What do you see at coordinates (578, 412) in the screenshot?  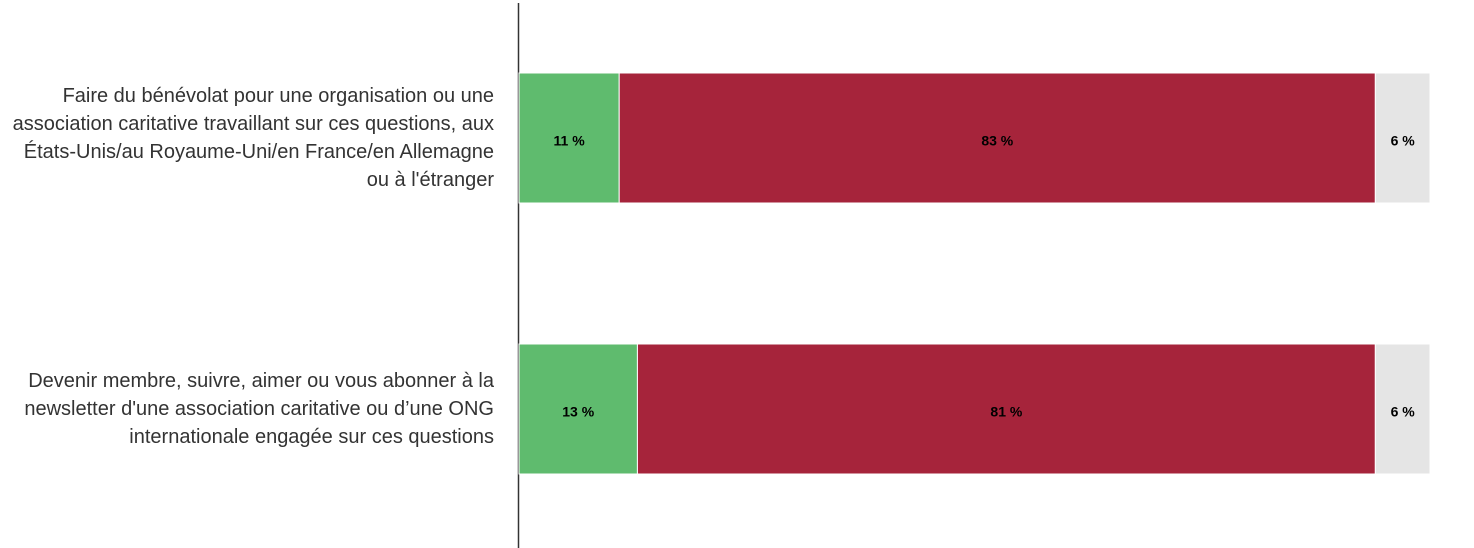 I see `value-label: 13 %` at bounding box center [578, 412].